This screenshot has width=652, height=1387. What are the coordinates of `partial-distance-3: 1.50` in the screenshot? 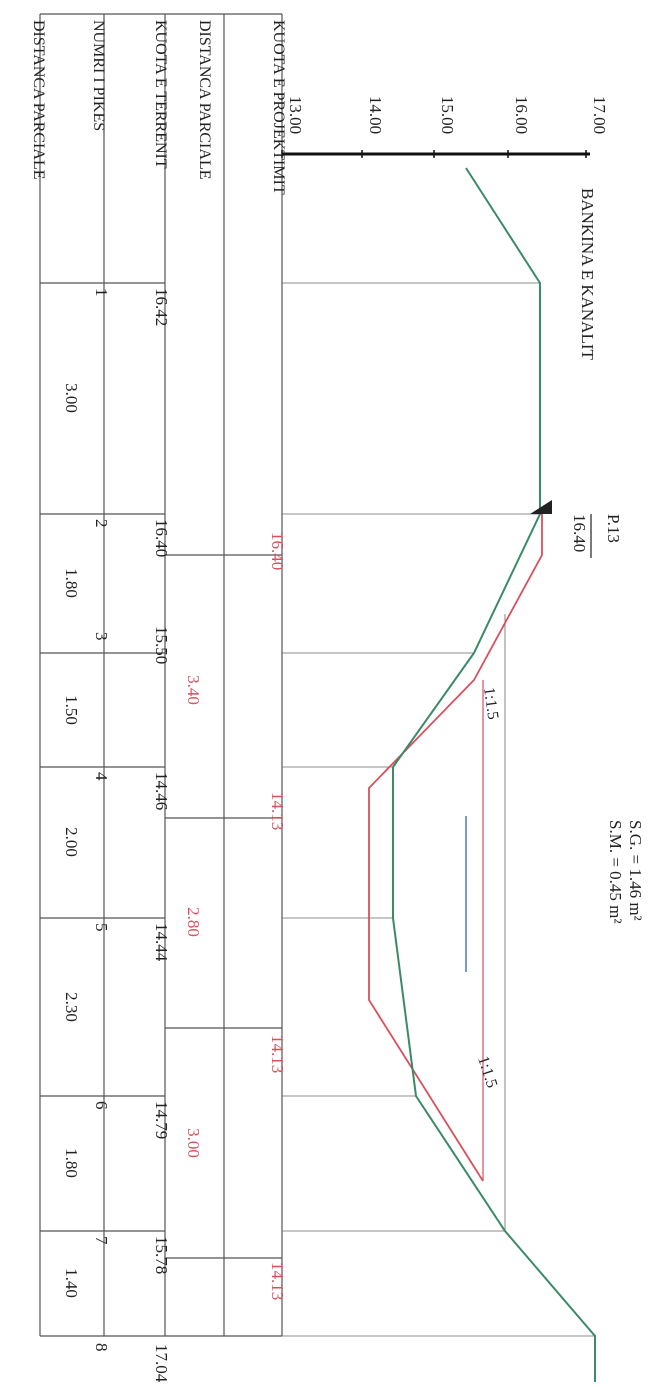 It's located at (71, 710).